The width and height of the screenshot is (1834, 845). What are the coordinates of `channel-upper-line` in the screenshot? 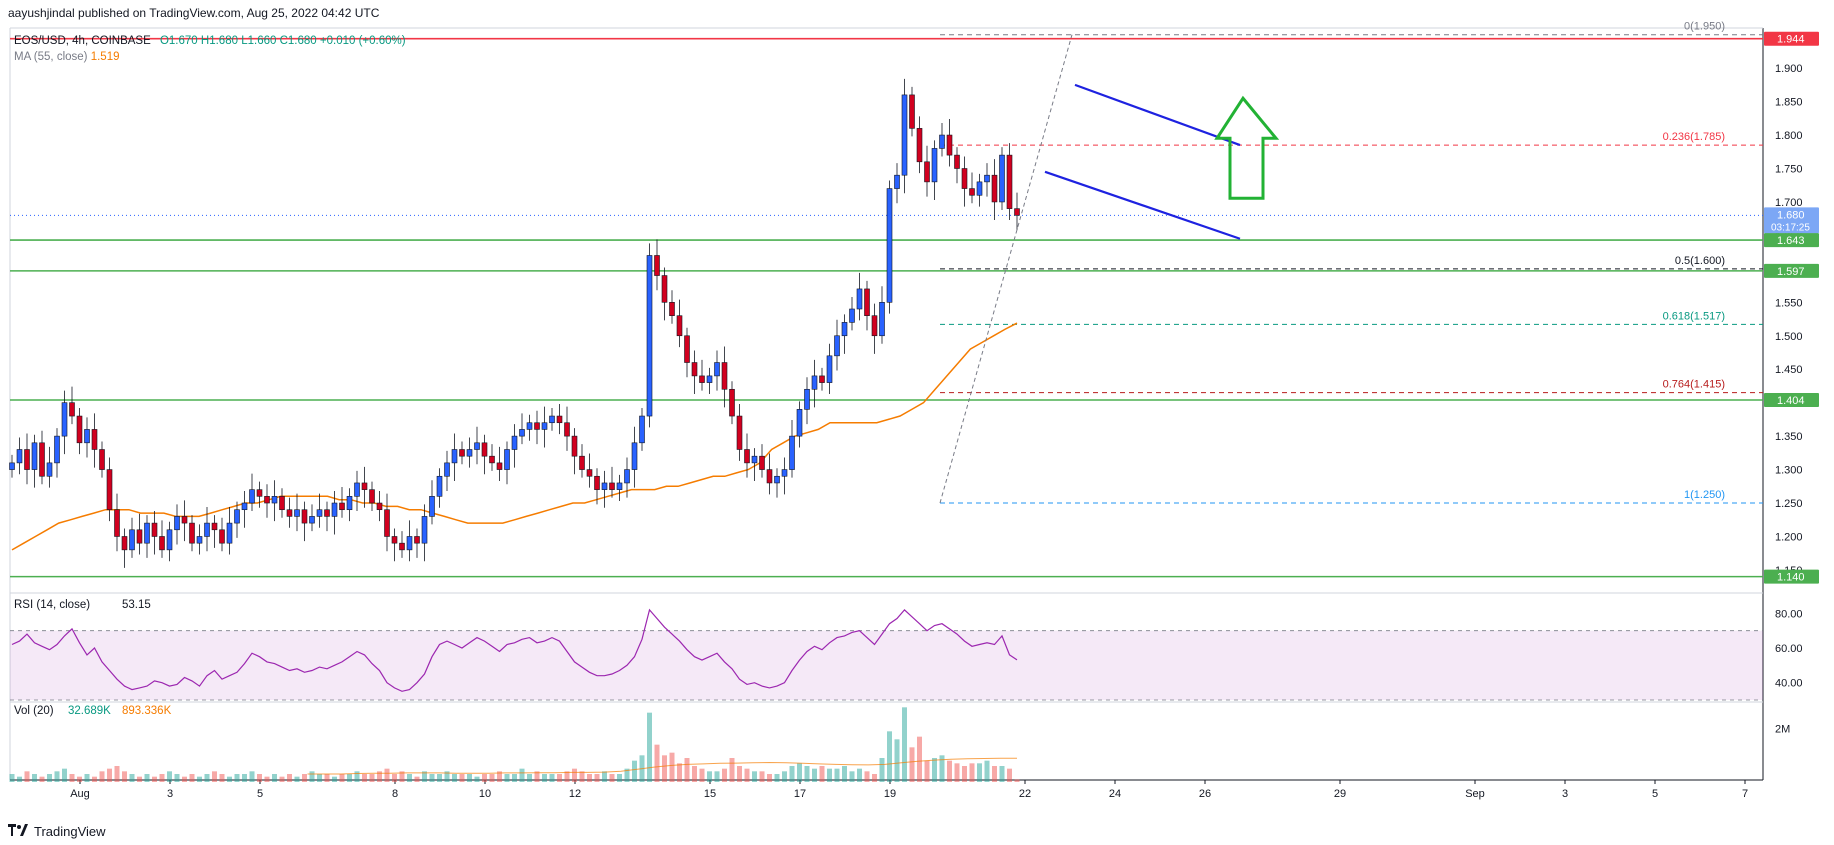 It's located at (1157, 115).